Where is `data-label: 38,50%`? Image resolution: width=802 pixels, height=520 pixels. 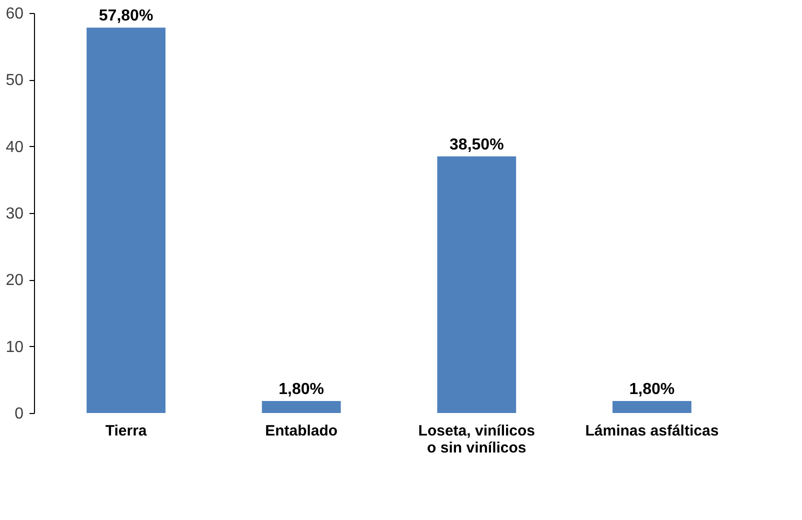
data-label: 38,50% is located at coordinates (477, 145).